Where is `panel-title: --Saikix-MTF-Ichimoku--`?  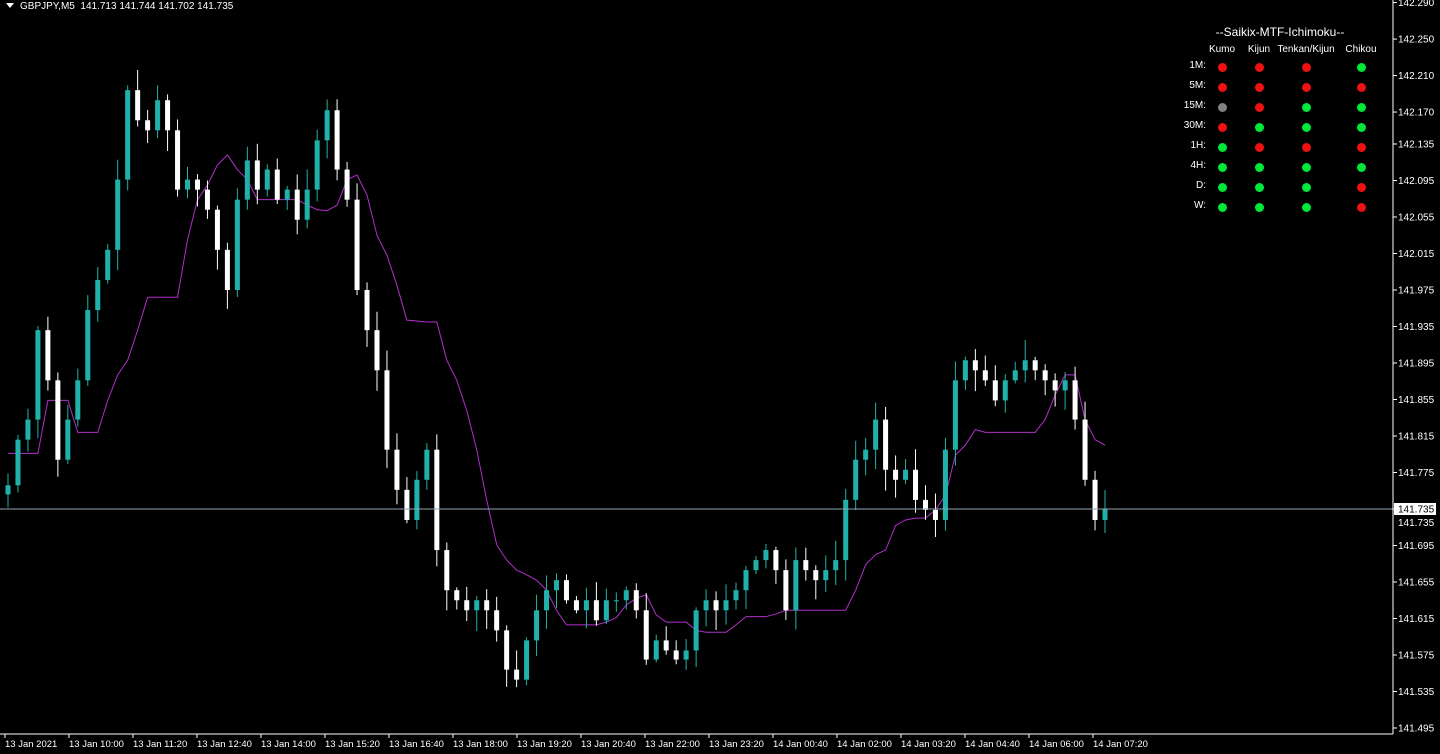
panel-title: --Saikix-MTF-Ichimoku-- is located at coordinates (1280, 32).